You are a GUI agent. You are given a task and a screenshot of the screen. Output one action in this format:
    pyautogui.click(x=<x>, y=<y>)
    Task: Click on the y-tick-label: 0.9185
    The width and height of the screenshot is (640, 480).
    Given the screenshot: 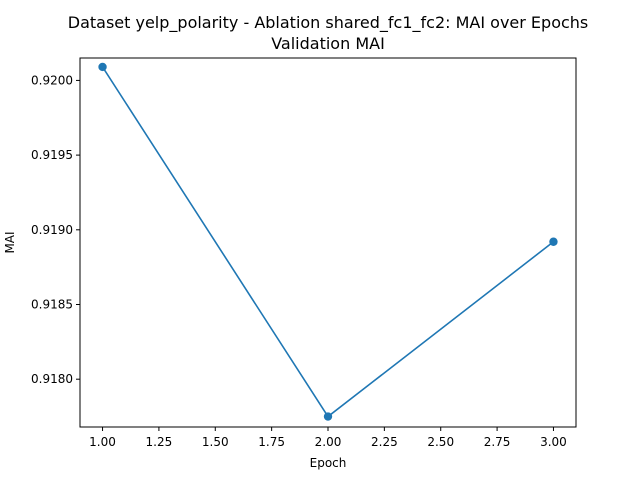 What is the action you would take?
    pyautogui.click(x=52, y=304)
    